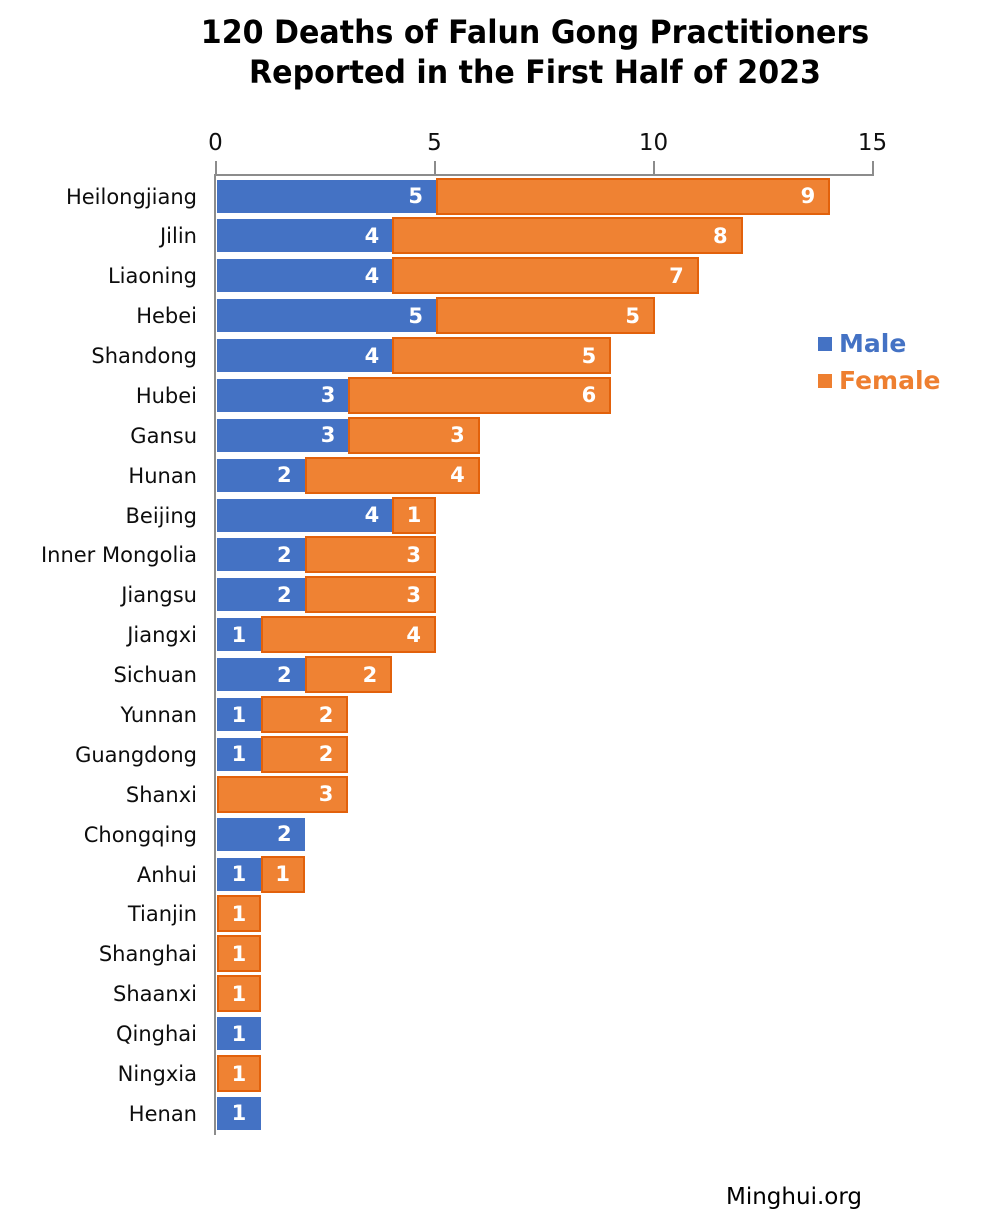  I want to click on category-label: Ningxia, so click(157, 1074).